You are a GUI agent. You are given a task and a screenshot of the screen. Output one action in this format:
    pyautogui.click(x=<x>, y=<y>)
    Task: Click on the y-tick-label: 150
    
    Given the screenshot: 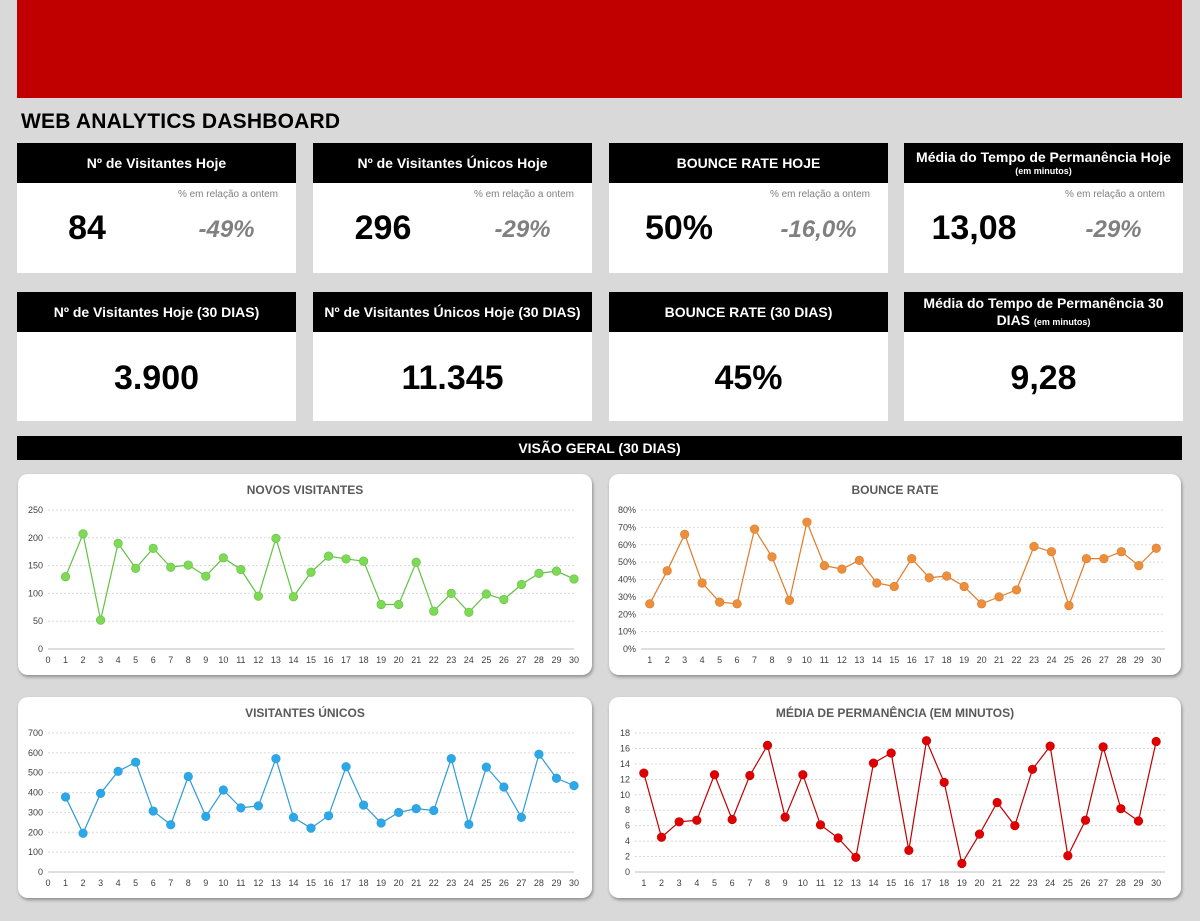 What is the action you would take?
    pyautogui.click(x=35, y=566)
    